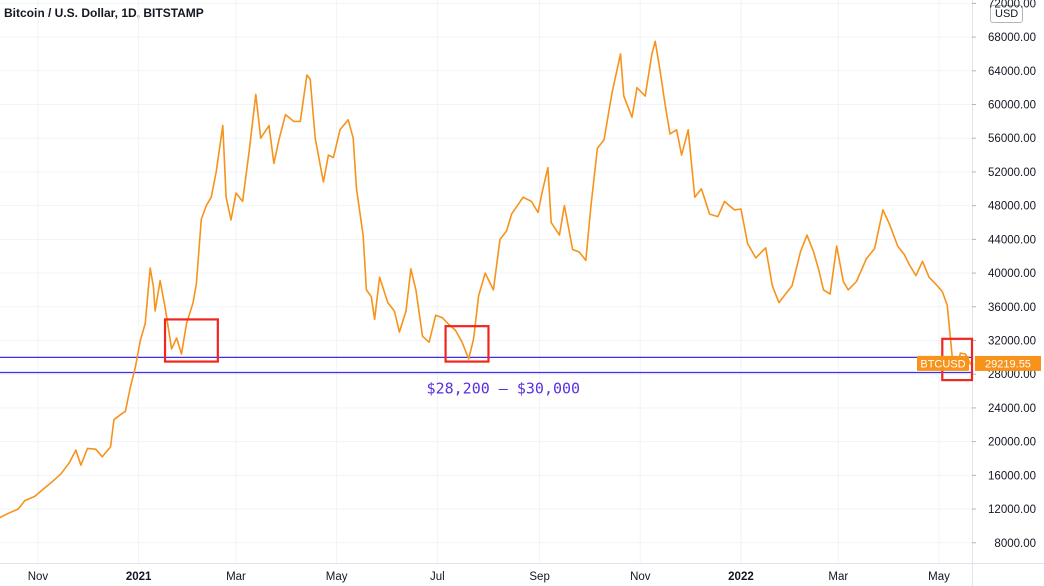 The width and height of the screenshot is (1044, 586). What do you see at coordinates (1012, 72) in the screenshot?
I see `y-tick-label: 64000.00` at bounding box center [1012, 72].